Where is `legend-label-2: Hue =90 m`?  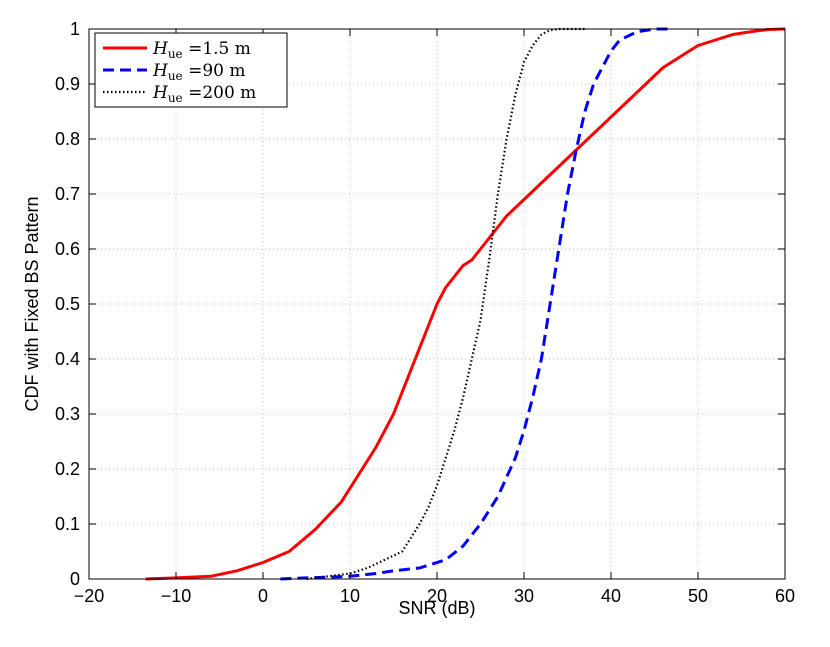 legend-label-2: Hue =90 m is located at coordinates (198, 72).